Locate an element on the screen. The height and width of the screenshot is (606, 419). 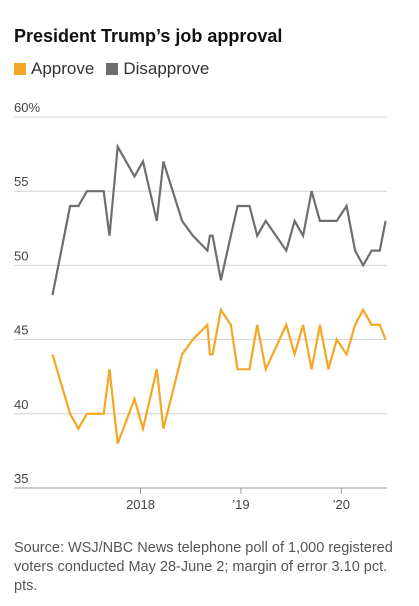
chart-title: President Trump’s job approval is located at coordinates (148, 36).